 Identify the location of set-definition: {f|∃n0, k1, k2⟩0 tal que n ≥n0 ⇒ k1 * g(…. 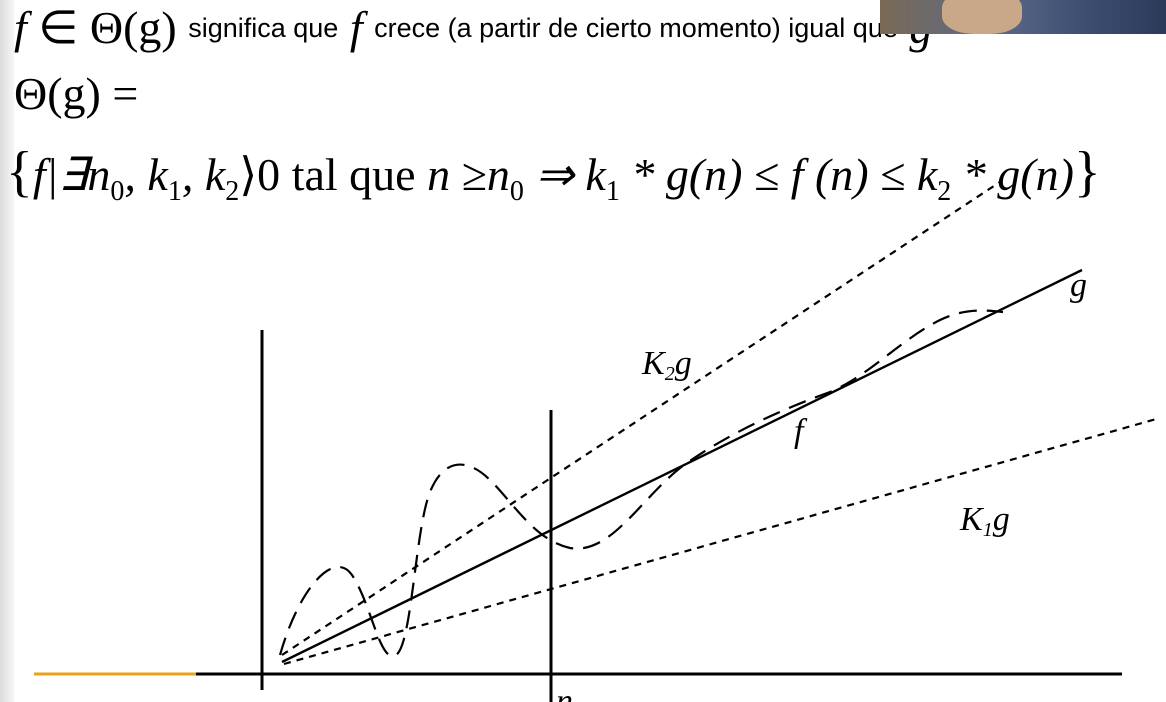
(553, 174).